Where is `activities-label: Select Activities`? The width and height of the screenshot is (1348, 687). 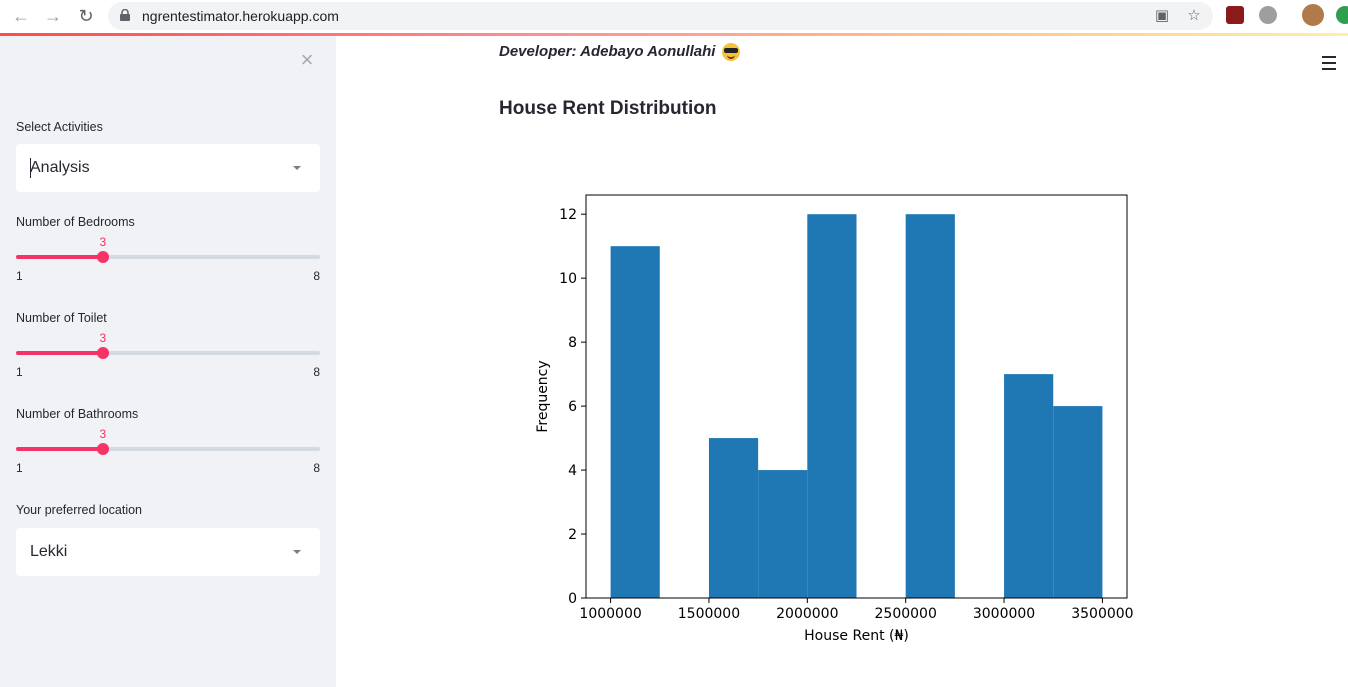
activities-label: Select Activities is located at coordinates (59, 127).